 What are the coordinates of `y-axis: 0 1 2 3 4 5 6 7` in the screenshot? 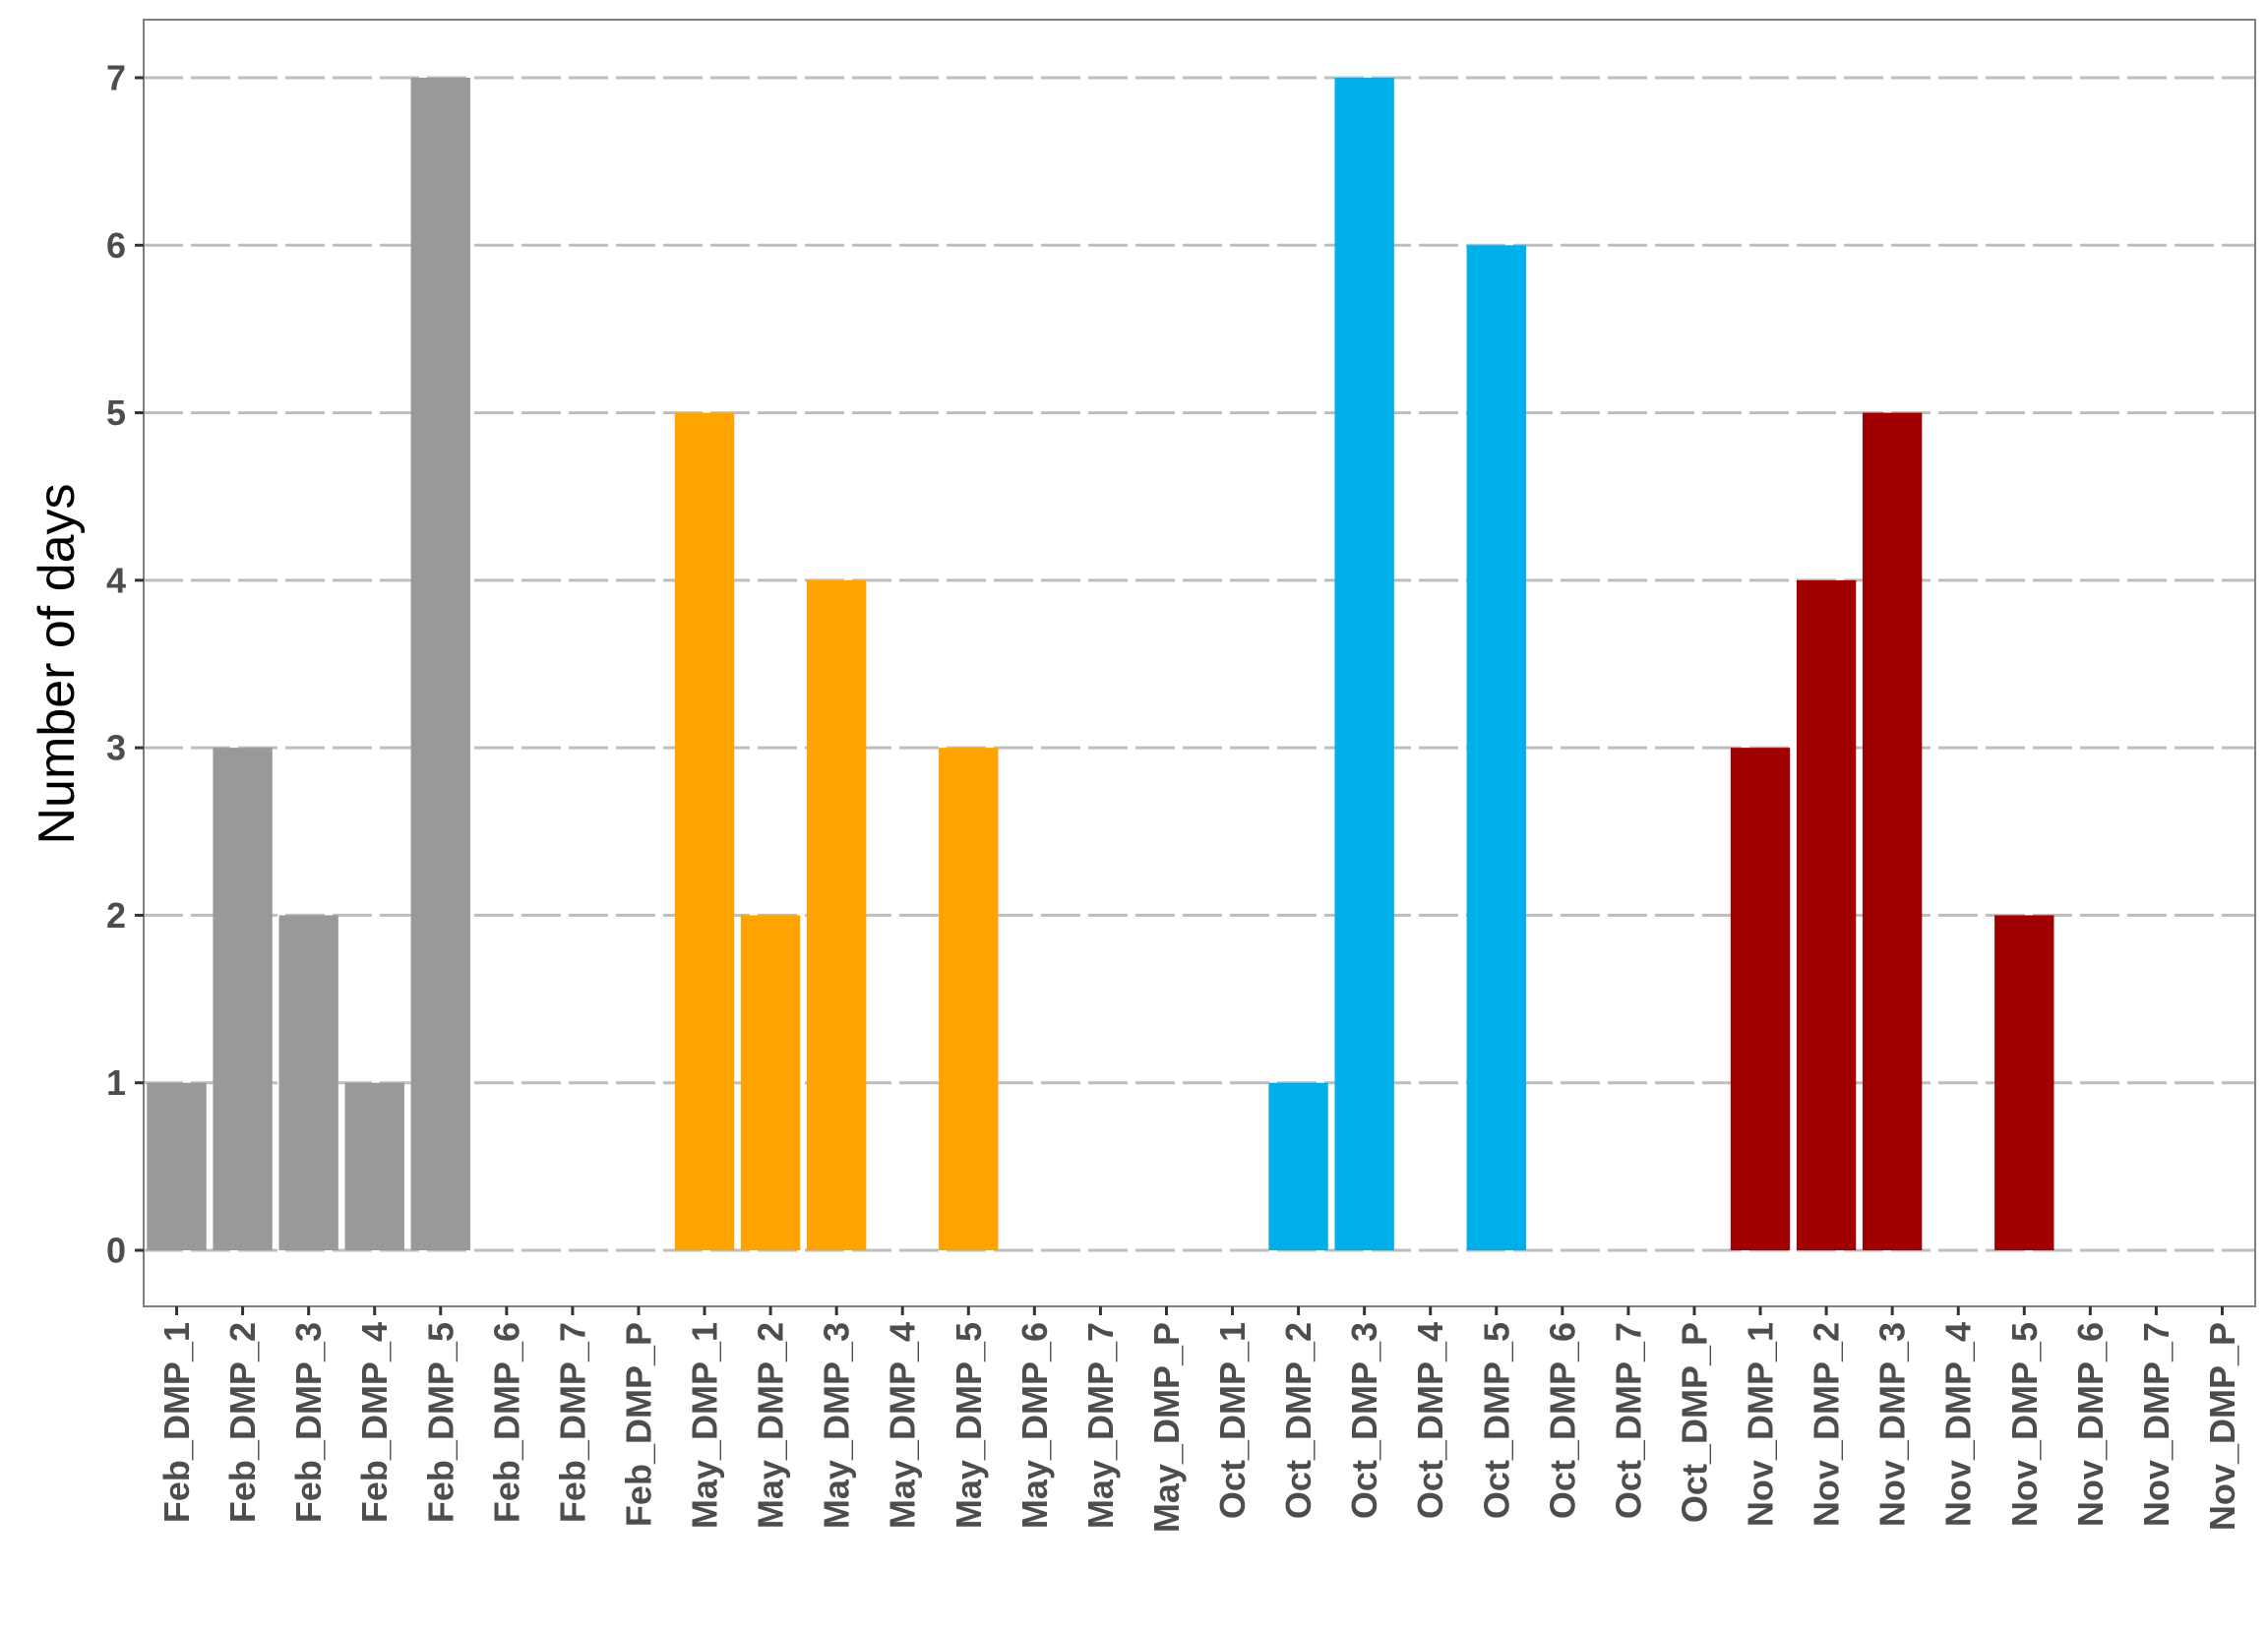 It's located at (125, 664).